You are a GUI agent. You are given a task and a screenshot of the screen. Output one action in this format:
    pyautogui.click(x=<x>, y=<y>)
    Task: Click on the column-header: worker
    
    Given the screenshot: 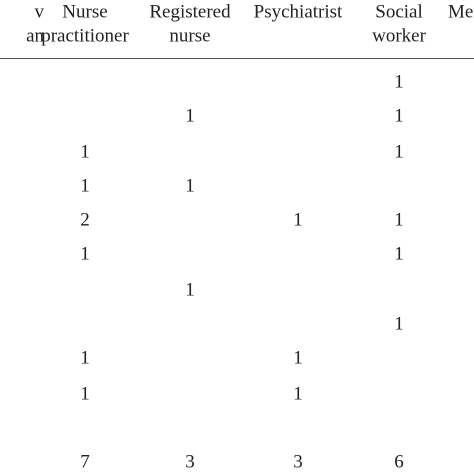 What is the action you would take?
    pyautogui.click(x=399, y=36)
    